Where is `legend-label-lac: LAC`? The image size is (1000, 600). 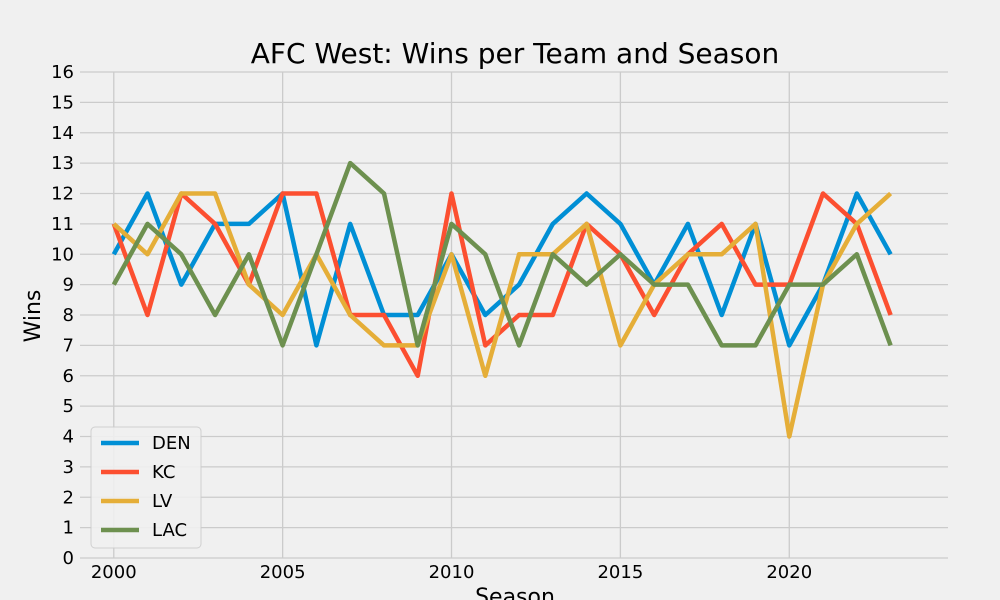 legend-label-lac: LAC is located at coordinates (169, 530).